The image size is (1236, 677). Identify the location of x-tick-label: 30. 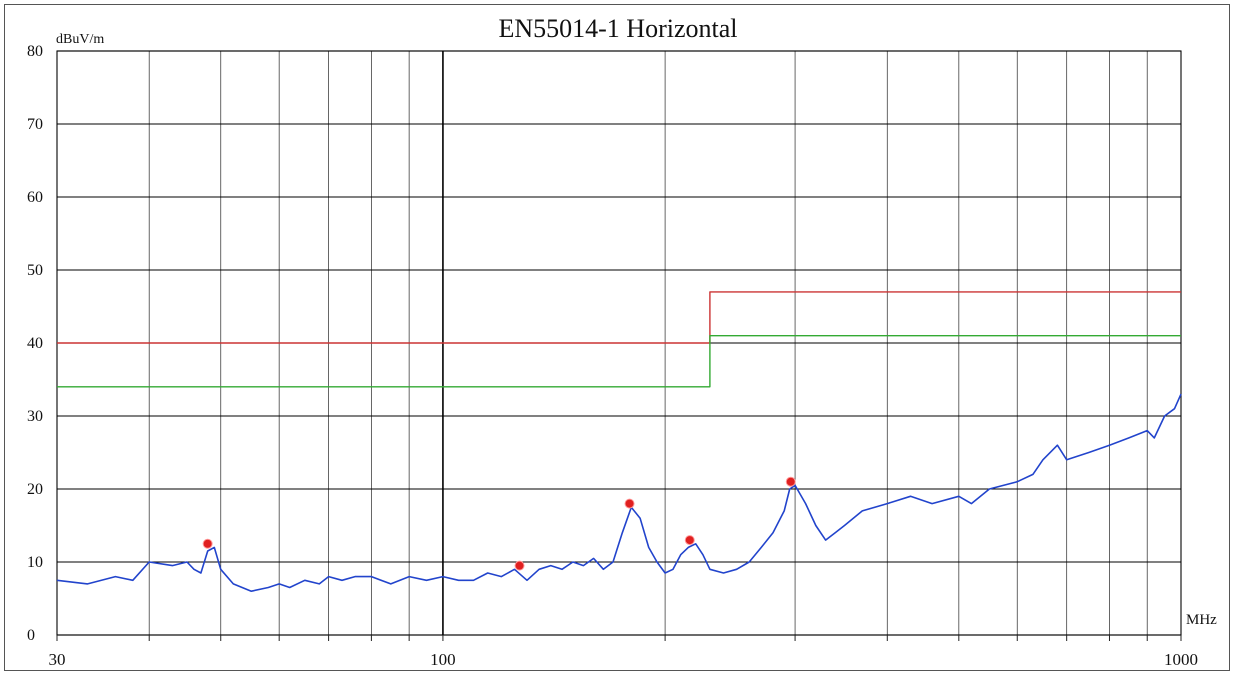
(57, 659).